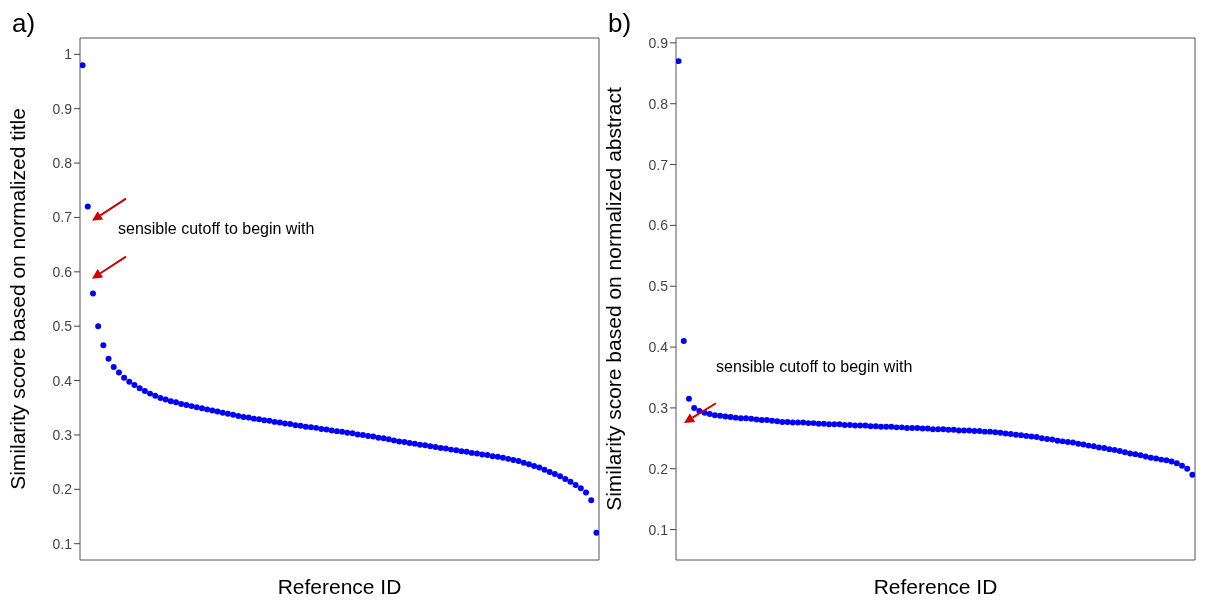 The image size is (1209, 604). Describe the element at coordinates (18, 299) in the screenshot. I see `y-axis-title: Similarity score based on normalized title` at that location.